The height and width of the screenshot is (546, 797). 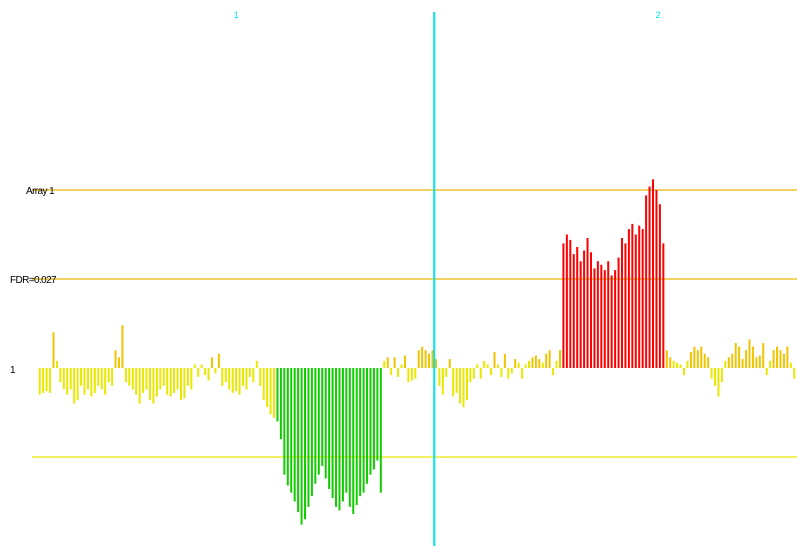 What do you see at coordinates (34, 236) in the screenshot?
I see `reference-line-labels: Array 1 FDR=0.027` at bounding box center [34, 236].